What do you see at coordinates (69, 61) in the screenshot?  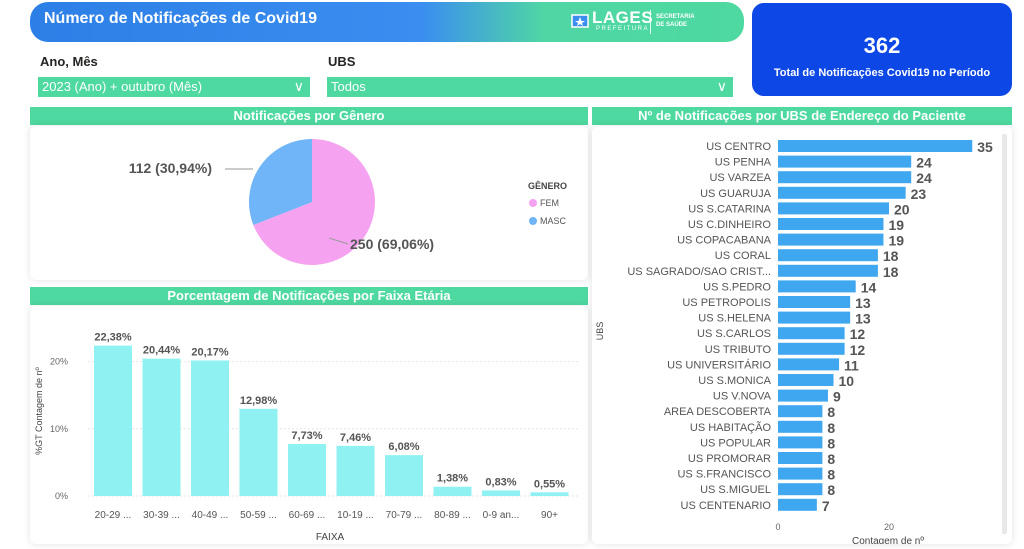 I see `period-filter-label: Ano, Mês` at bounding box center [69, 61].